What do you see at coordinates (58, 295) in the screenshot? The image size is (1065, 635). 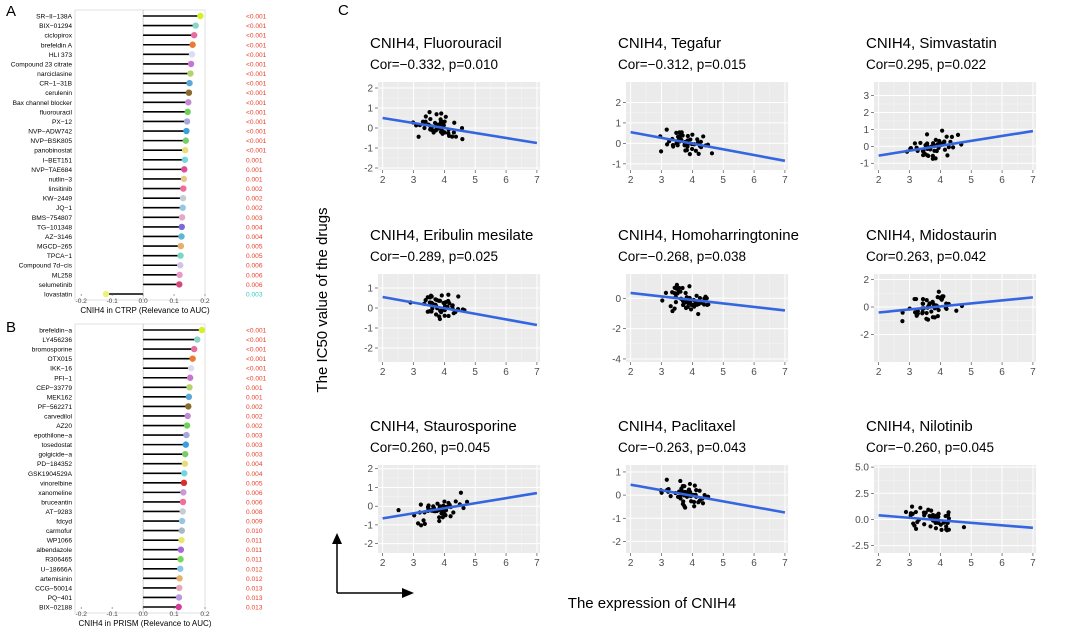 I see `drug-label: lovastatin` at bounding box center [58, 295].